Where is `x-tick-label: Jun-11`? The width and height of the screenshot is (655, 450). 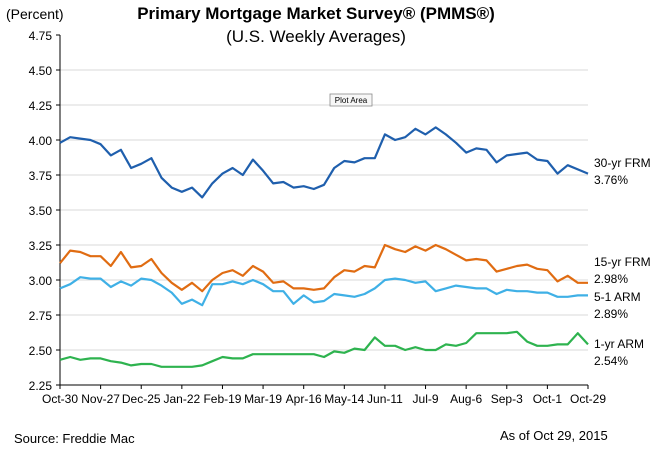
x-tick-label: Jun-11 is located at coordinates (385, 399).